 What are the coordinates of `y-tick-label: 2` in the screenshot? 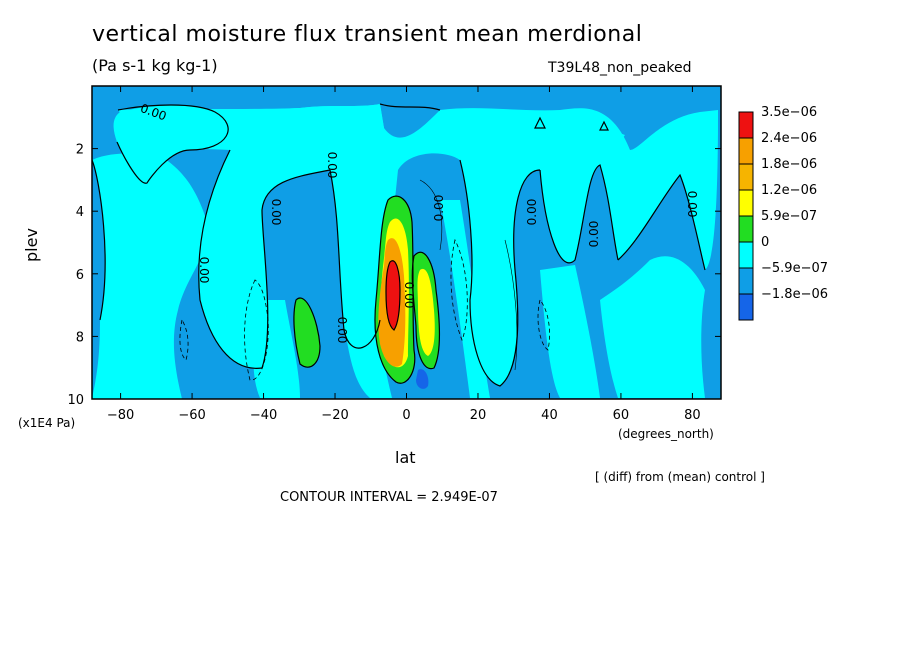 It's located at (80, 150).